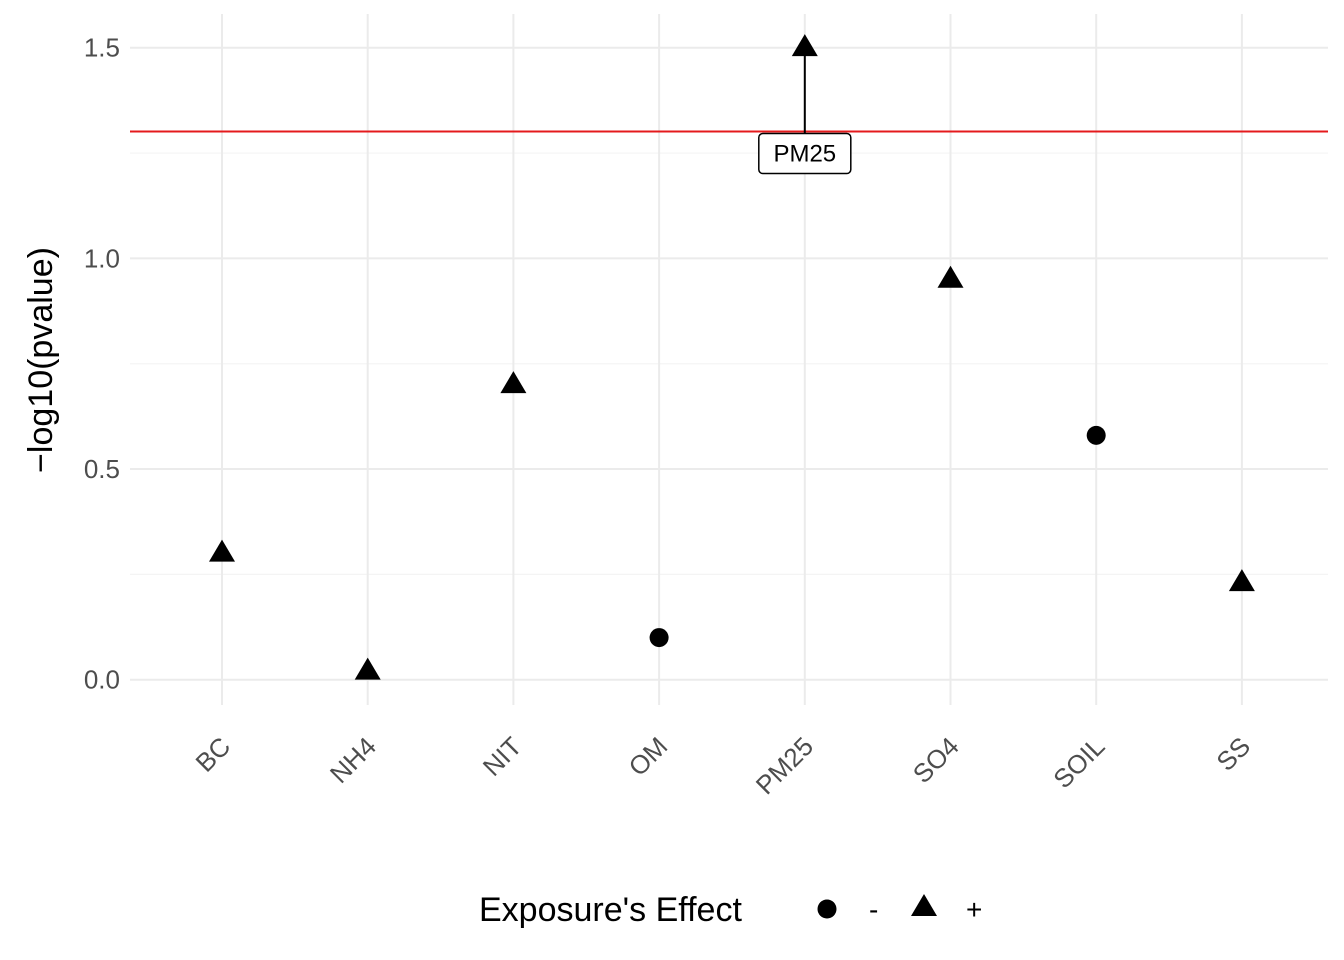 Image resolution: width=1344 pixels, height=960 pixels. Describe the element at coordinates (222, 550) in the screenshot. I see `data-point-bc` at that location.